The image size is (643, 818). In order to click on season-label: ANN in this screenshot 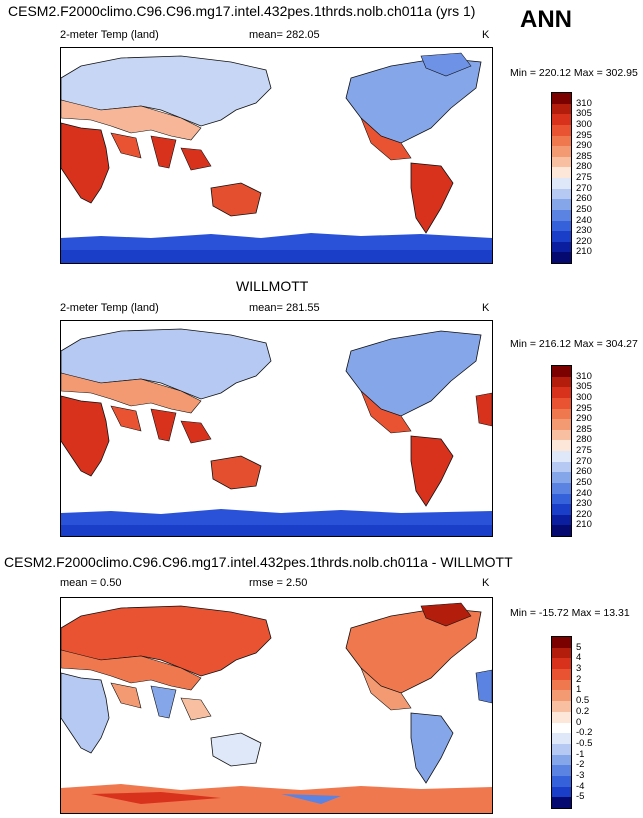, I will do `click(546, 19)`.